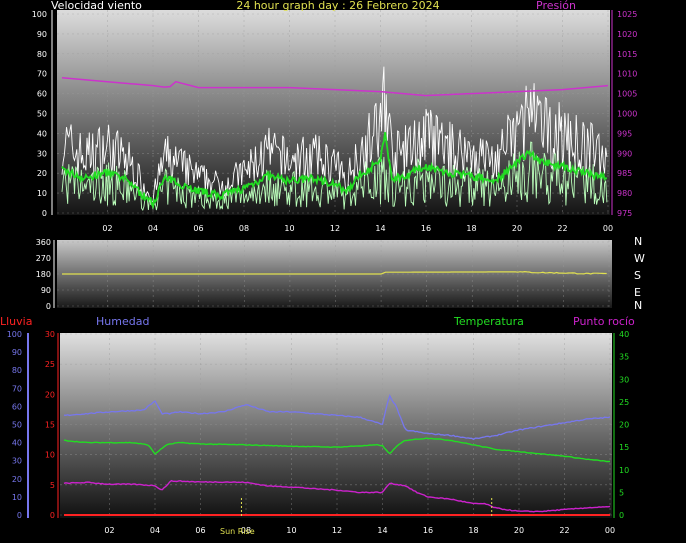 Image resolution: width=686 pixels, height=543 pixels. I want to click on y-tick-label: 975, so click(624, 213).